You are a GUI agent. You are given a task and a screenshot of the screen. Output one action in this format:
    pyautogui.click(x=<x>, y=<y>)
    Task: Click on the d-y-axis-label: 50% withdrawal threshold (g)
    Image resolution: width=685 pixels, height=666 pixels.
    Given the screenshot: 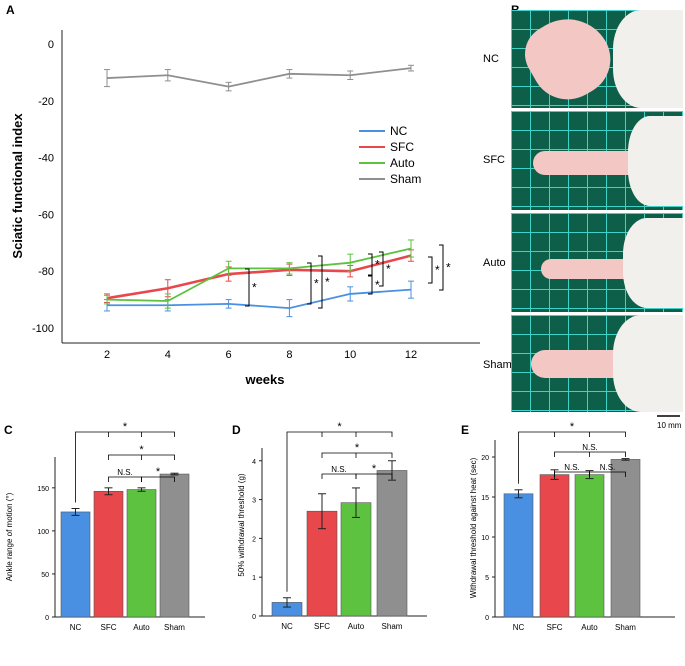 What is the action you would take?
    pyautogui.click(x=241, y=524)
    